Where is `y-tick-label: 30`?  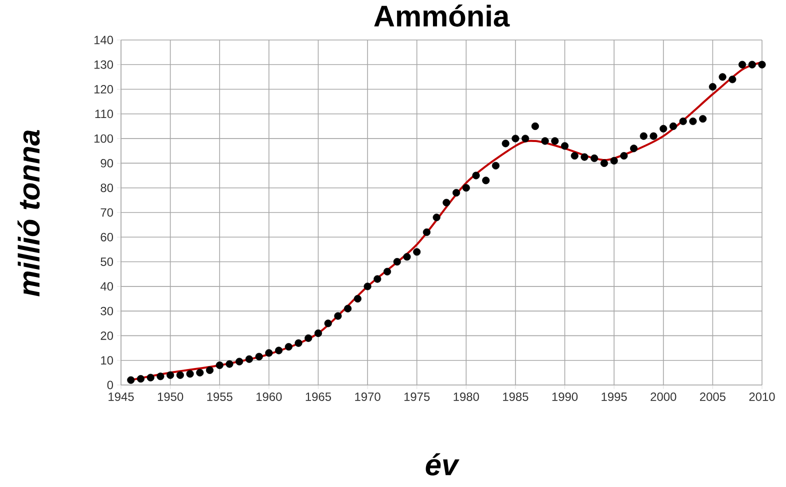
y-tick-label: 30 is located at coordinates (107, 311).